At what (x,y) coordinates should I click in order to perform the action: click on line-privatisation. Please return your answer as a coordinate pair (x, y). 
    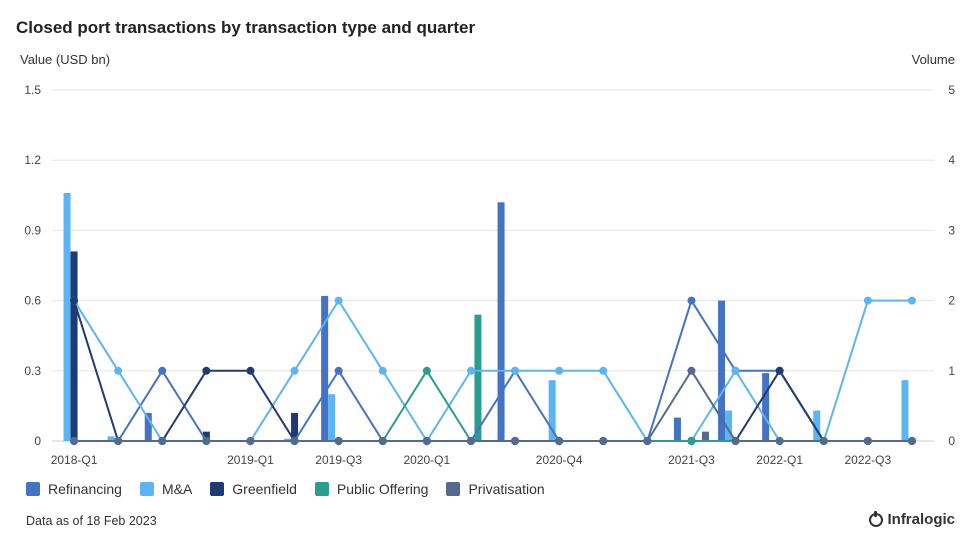
    Looking at the image, I should click on (493, 405).